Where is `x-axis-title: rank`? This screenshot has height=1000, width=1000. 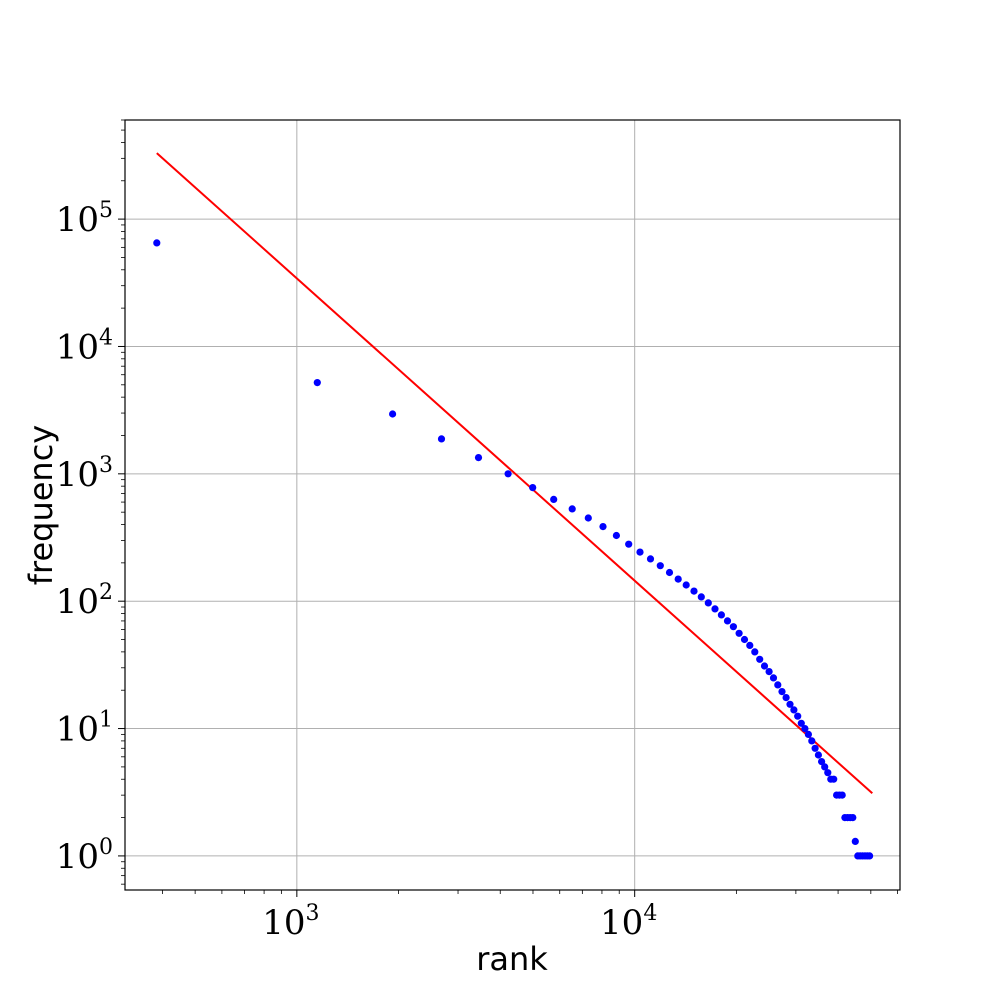
x-axis-title: rank is located at coordinates (512, 959).